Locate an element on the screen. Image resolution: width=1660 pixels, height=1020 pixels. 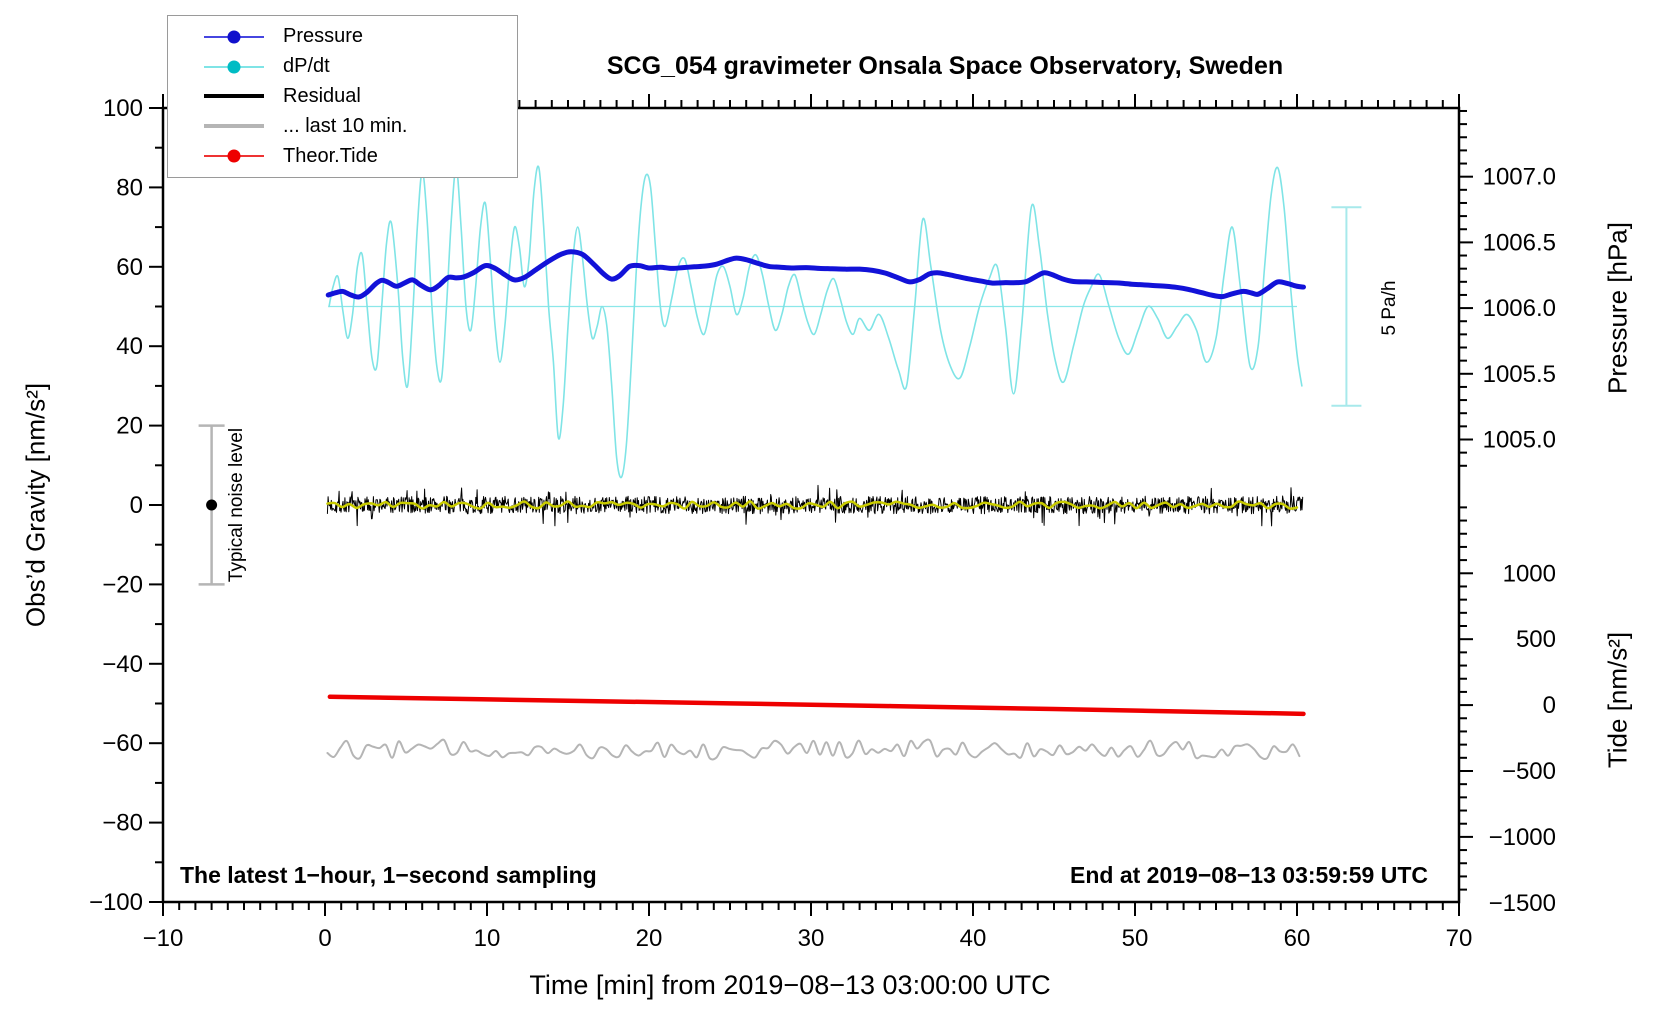
svg-text: 10 is located at coordinates (487, 938).